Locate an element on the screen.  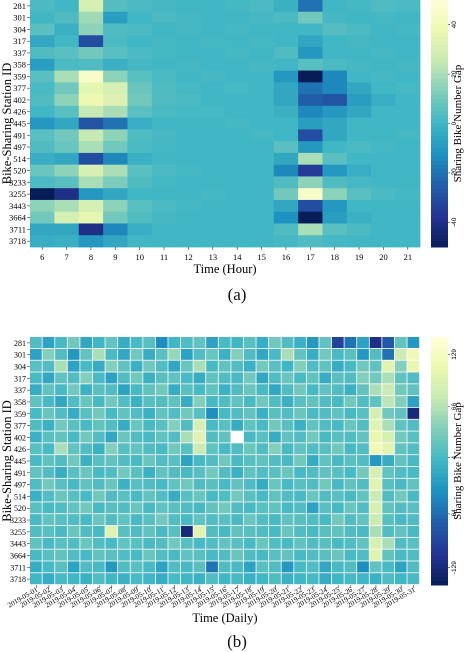
colorbar-tick-label: -129 is located at coordinates (454, 567).